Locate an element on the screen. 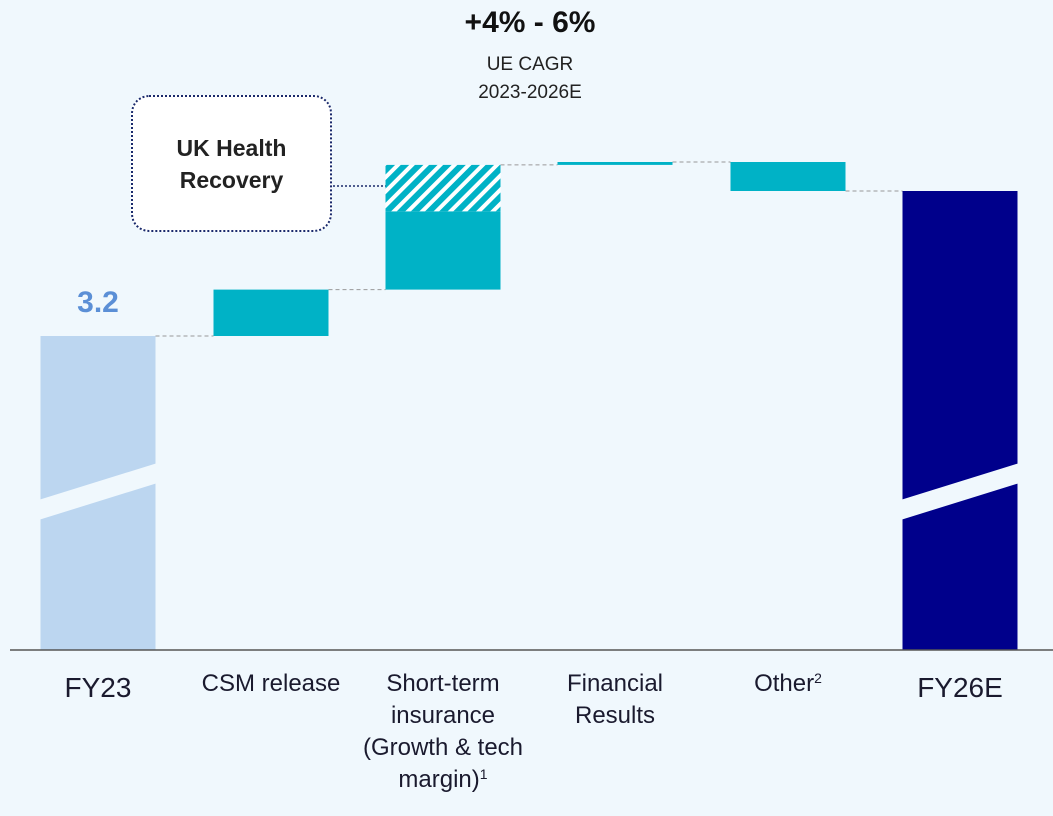 The image size is (1053, 816). x-tick-label: CSM release is located at coordinates (271, 684).